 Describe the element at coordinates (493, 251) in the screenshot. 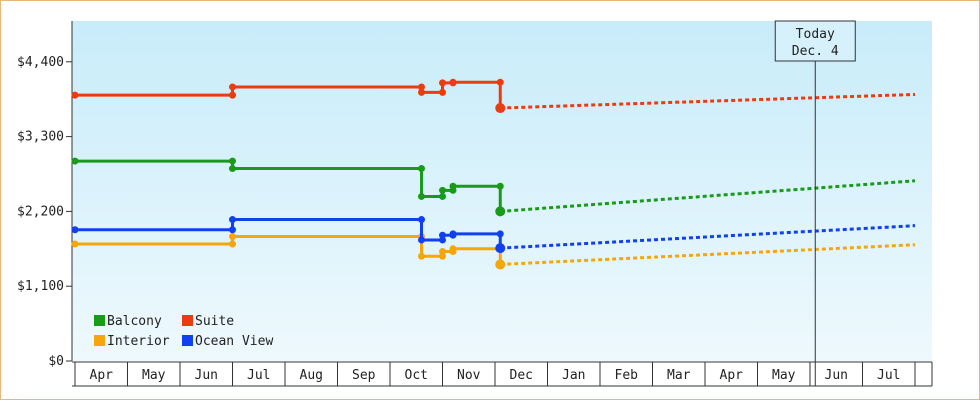

I see `series-interior` at that location.